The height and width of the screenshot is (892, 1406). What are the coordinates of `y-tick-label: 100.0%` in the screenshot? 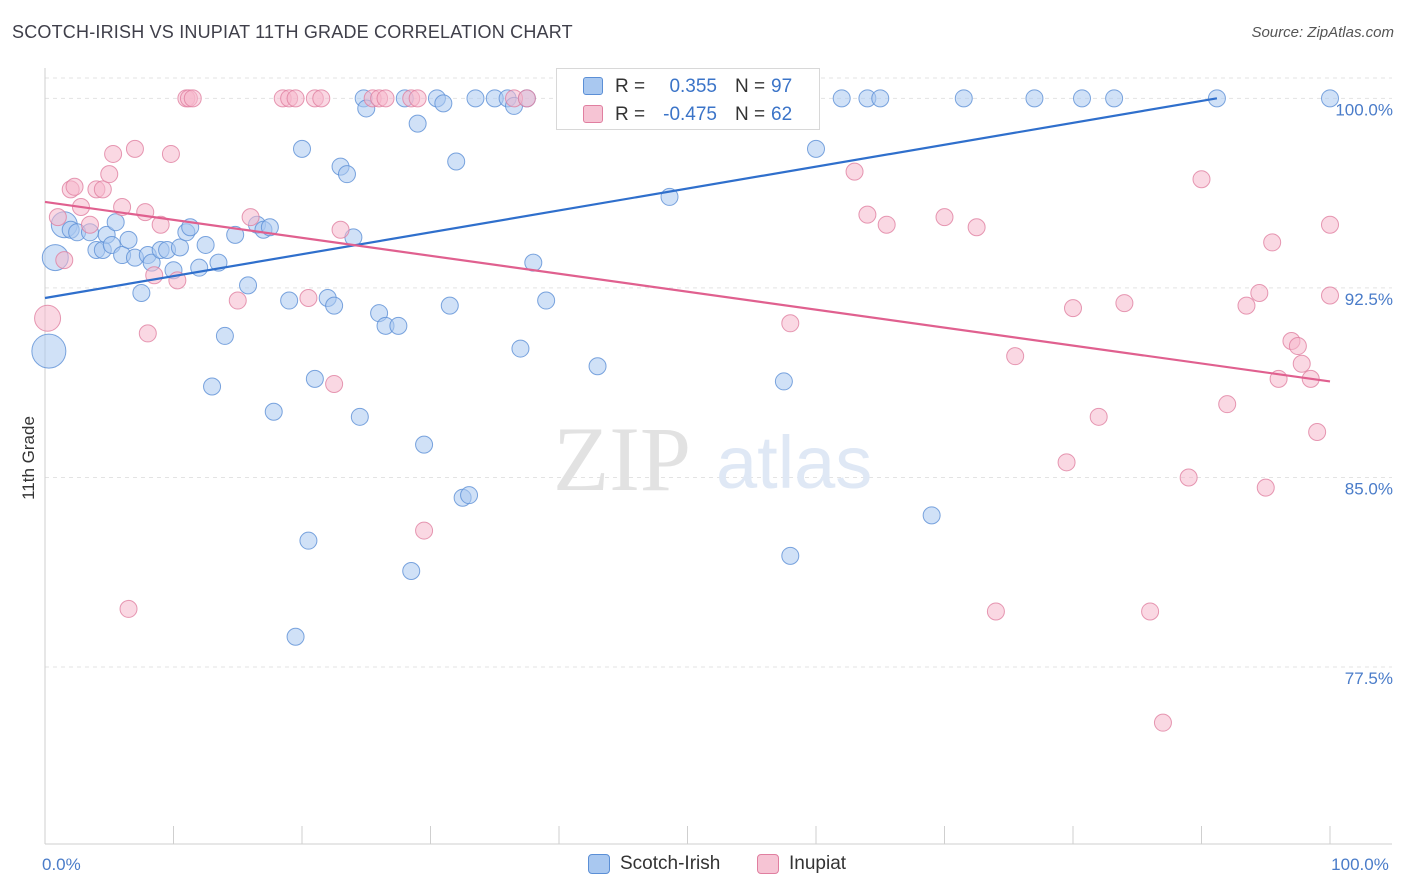 It's located at (1364, 109).